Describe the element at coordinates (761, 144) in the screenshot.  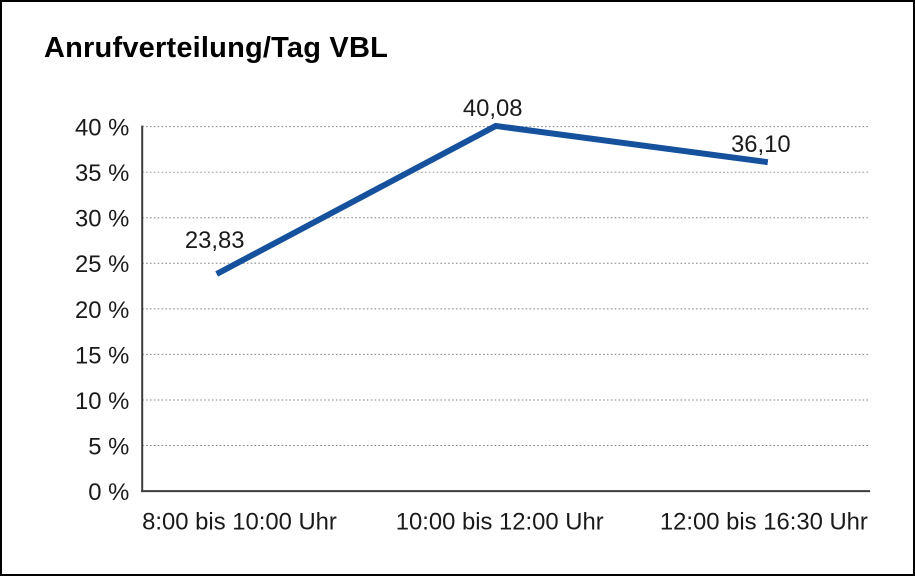
I see `data-point-label: 36,10` at that location.